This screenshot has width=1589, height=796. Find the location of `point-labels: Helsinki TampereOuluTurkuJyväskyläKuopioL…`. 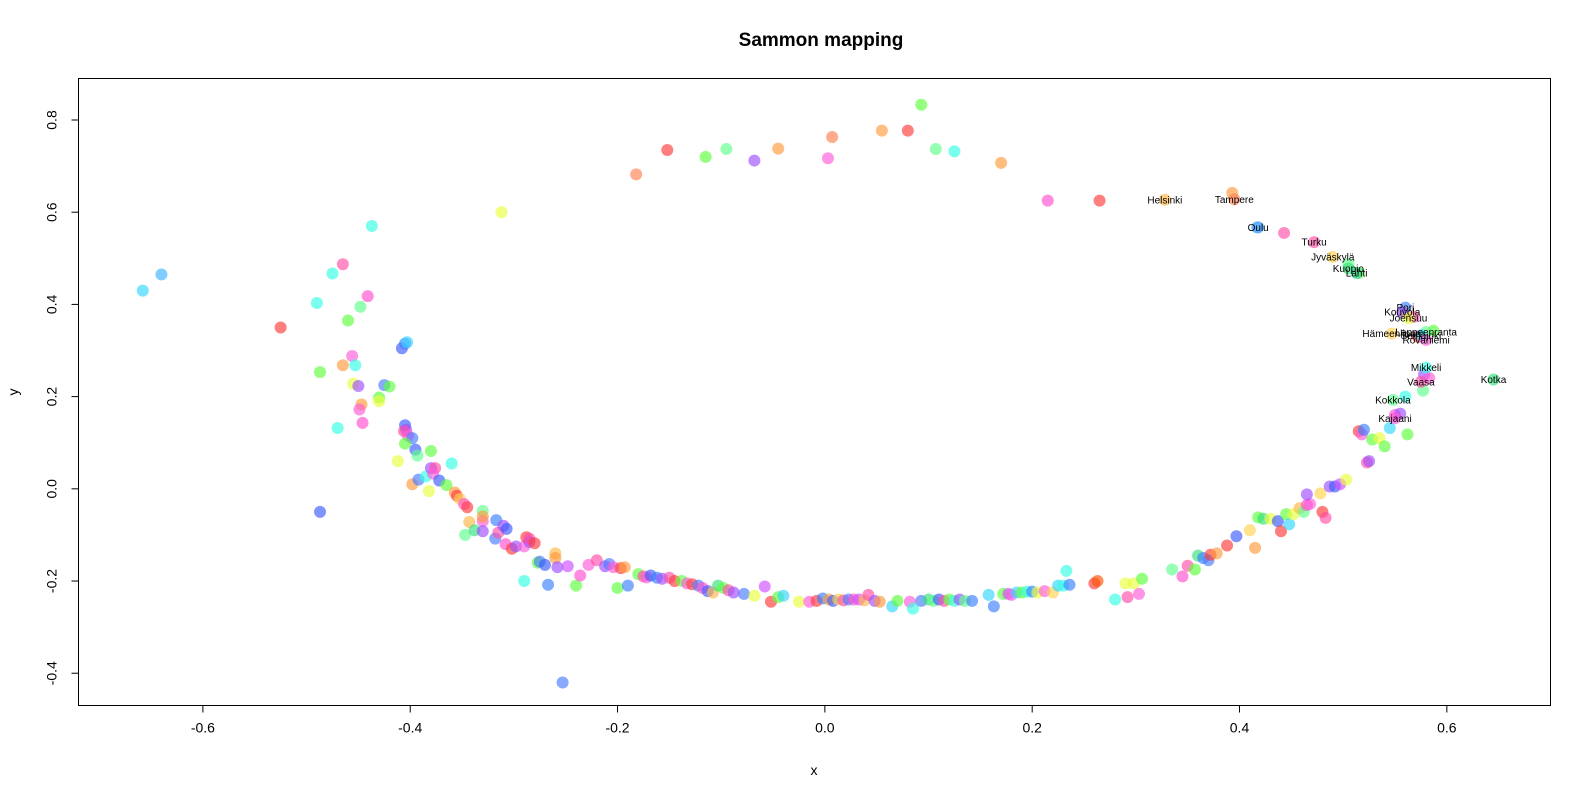

point-labels: Helsinki TampereOuluTurkuJyväskyläKuopioL… is located at coordinates (1326, 310).